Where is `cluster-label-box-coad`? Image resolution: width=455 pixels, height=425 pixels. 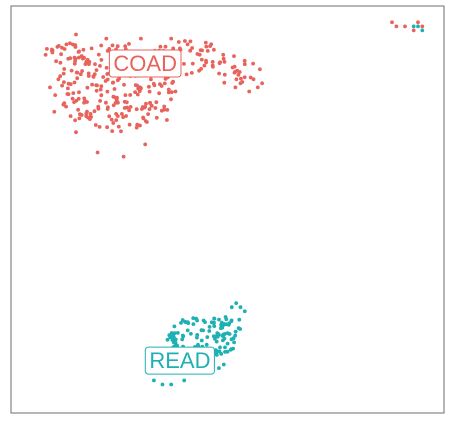 cluster-label-box-coad is located at coordinates (145, 63).